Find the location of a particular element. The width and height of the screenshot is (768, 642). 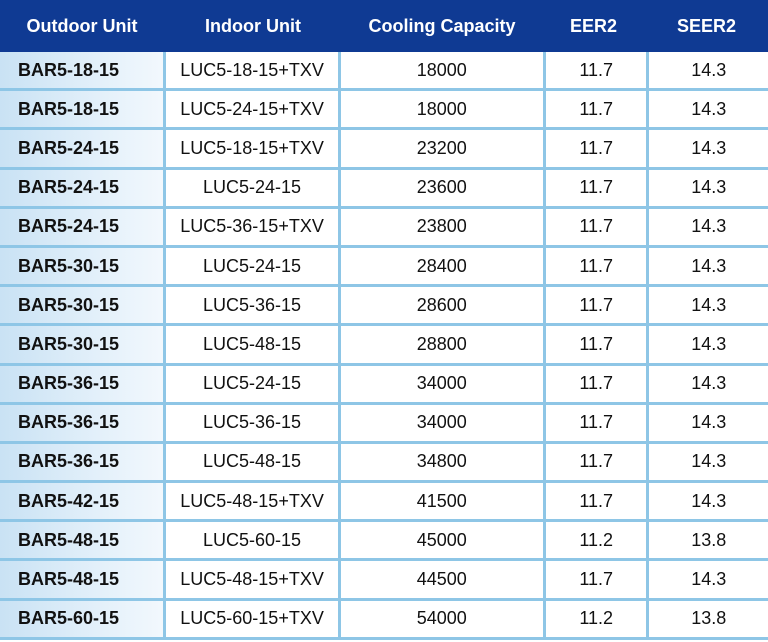

table-row: BAR5-24-15 LUC5-18-15+TXV 23200 11.7 14.3 is located at coordinates (384, 150).